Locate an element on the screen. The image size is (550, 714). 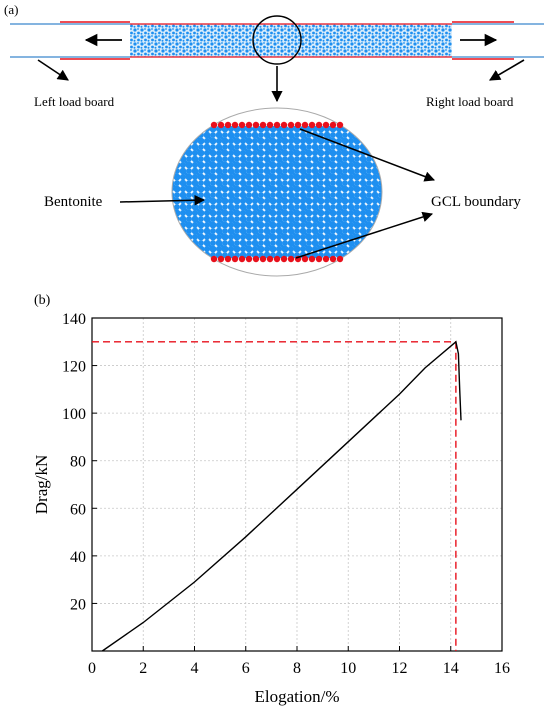
panel-a-label: (a) is located at coordinates (11, 9).